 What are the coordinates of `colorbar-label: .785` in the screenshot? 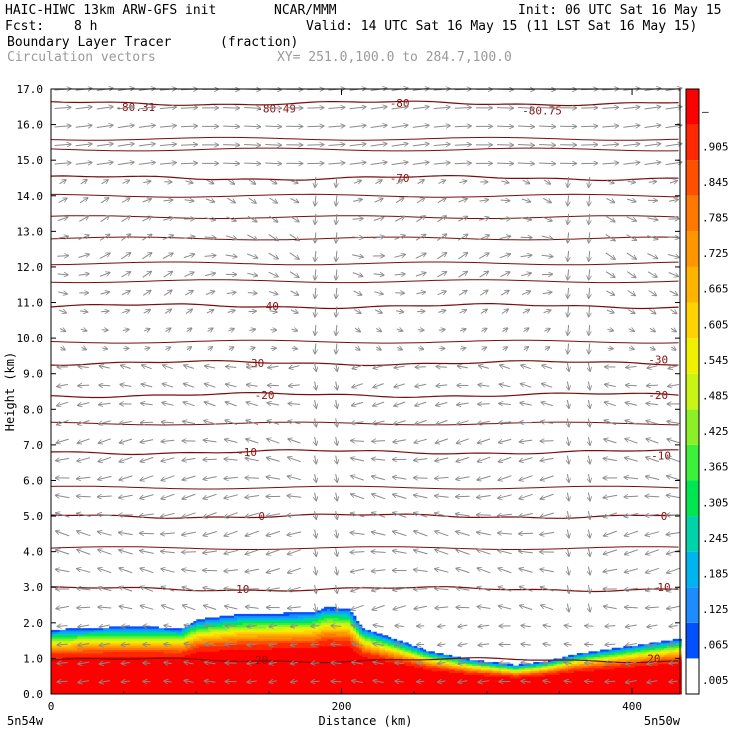 It's located at (715, 218).